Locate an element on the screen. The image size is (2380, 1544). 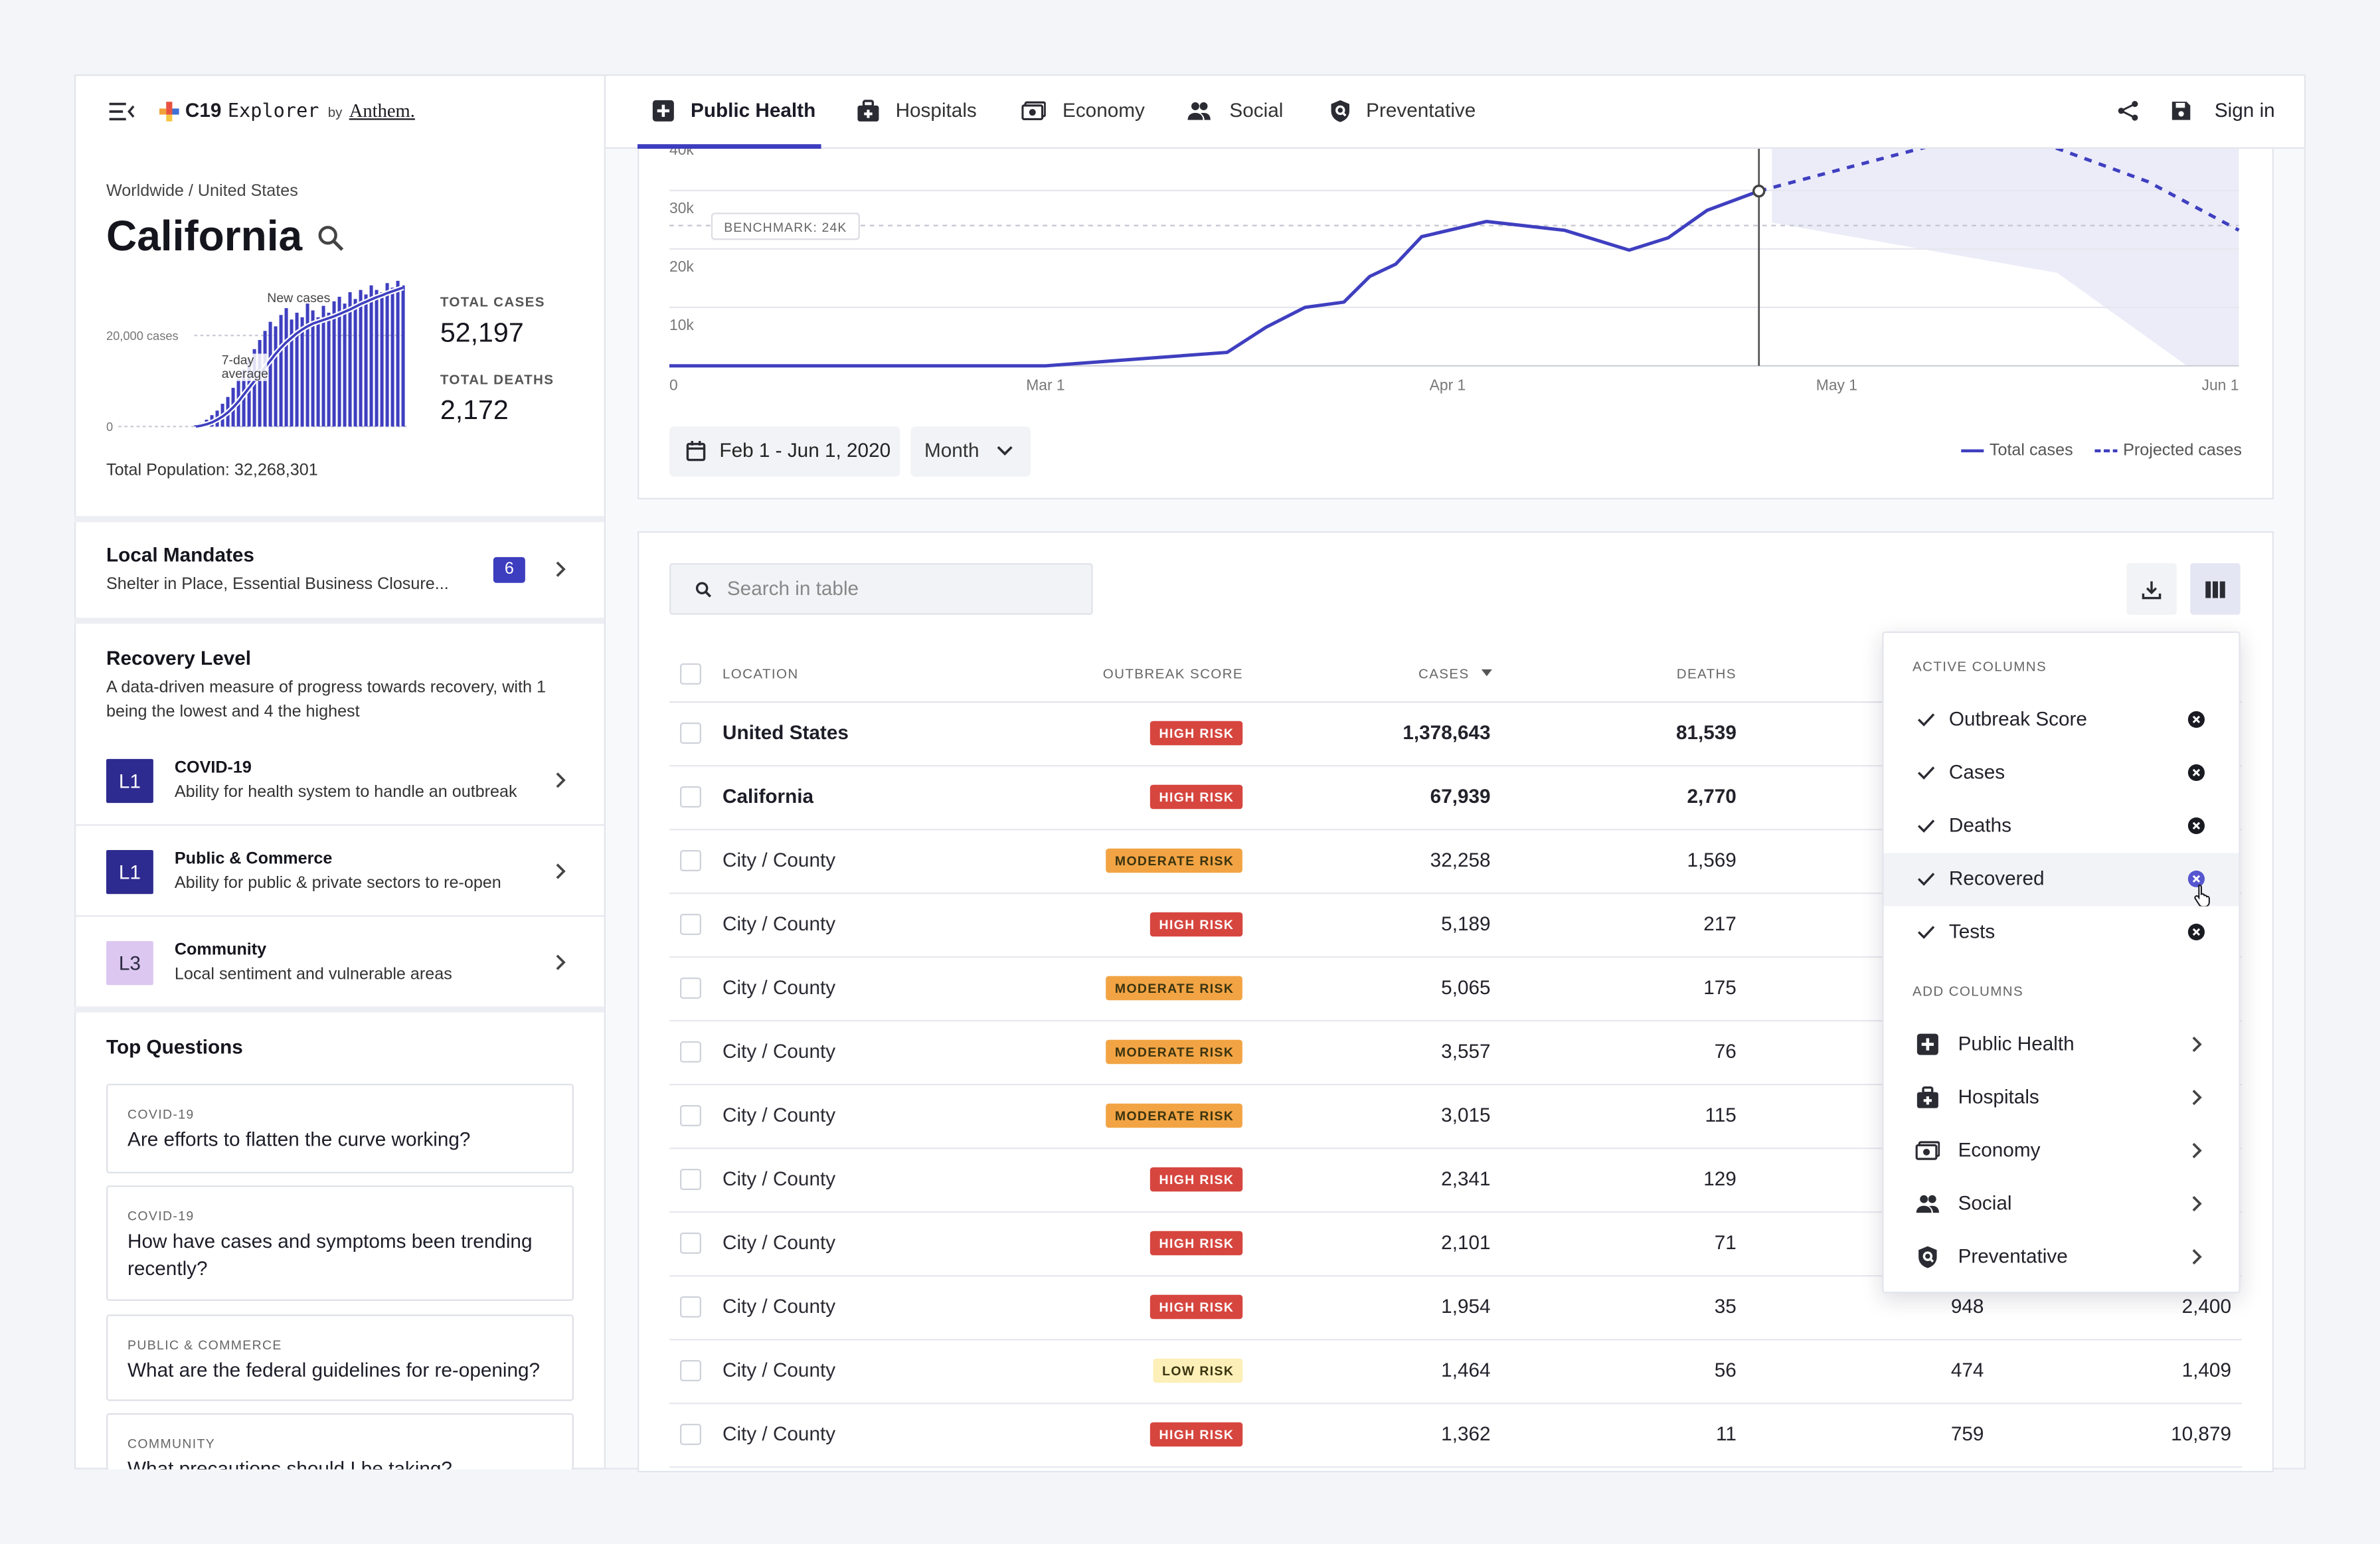
cases-cell: 2,101 is located at coordinates (1466, 1242).